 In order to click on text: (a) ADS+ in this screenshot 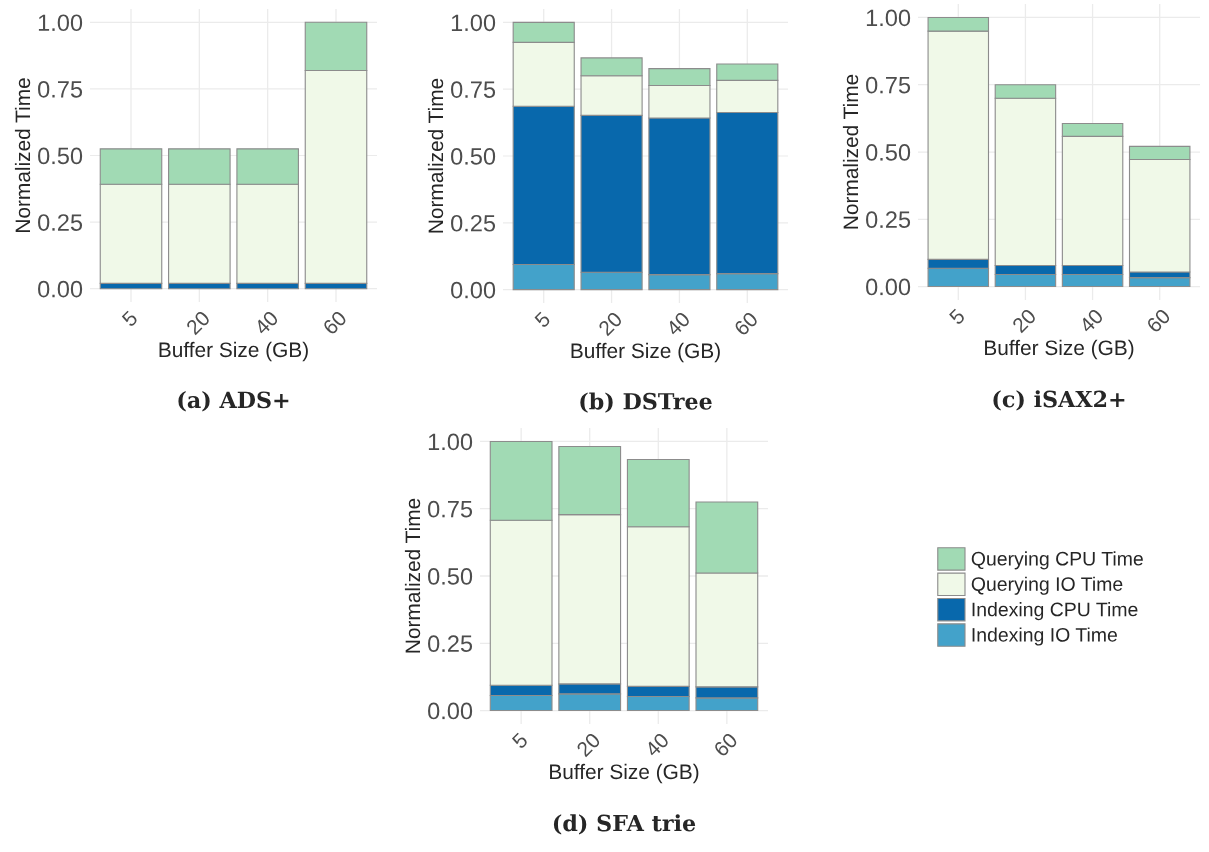, I will do `click(233, 401)`.